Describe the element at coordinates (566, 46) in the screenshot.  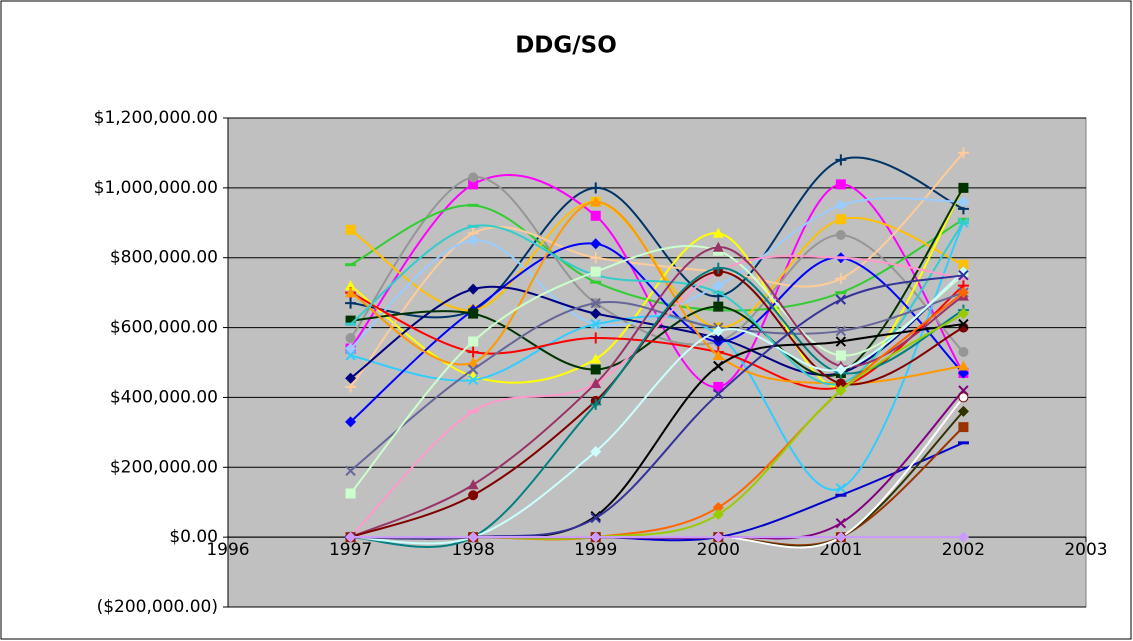
I see `chart-title: DDG/SO` at that location.